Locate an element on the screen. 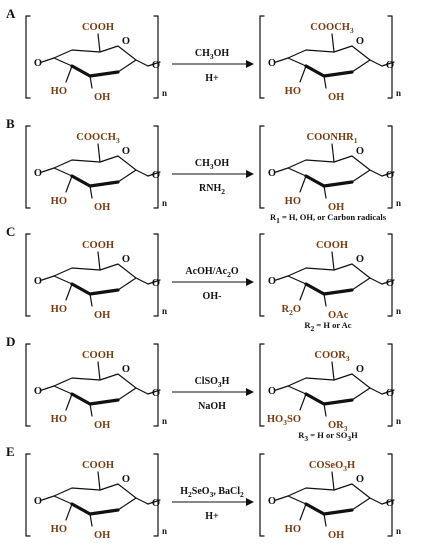 The width and height of the screenshot is (421, 550). panel-label: B is located at coordinates (10, 123).